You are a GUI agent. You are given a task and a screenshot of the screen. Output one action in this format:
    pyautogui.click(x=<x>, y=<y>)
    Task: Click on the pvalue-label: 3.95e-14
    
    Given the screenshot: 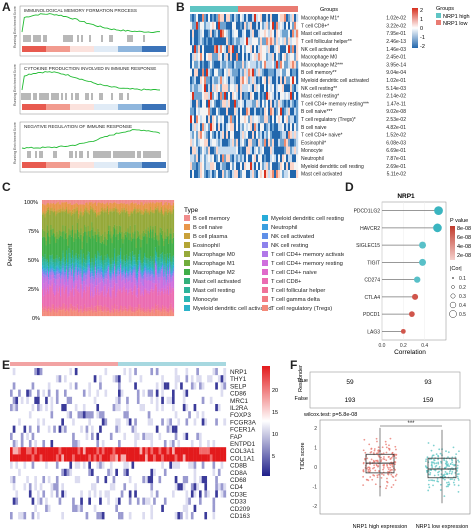 What is the action you would take?
    pyautogui.click(x=396, y=65)
    